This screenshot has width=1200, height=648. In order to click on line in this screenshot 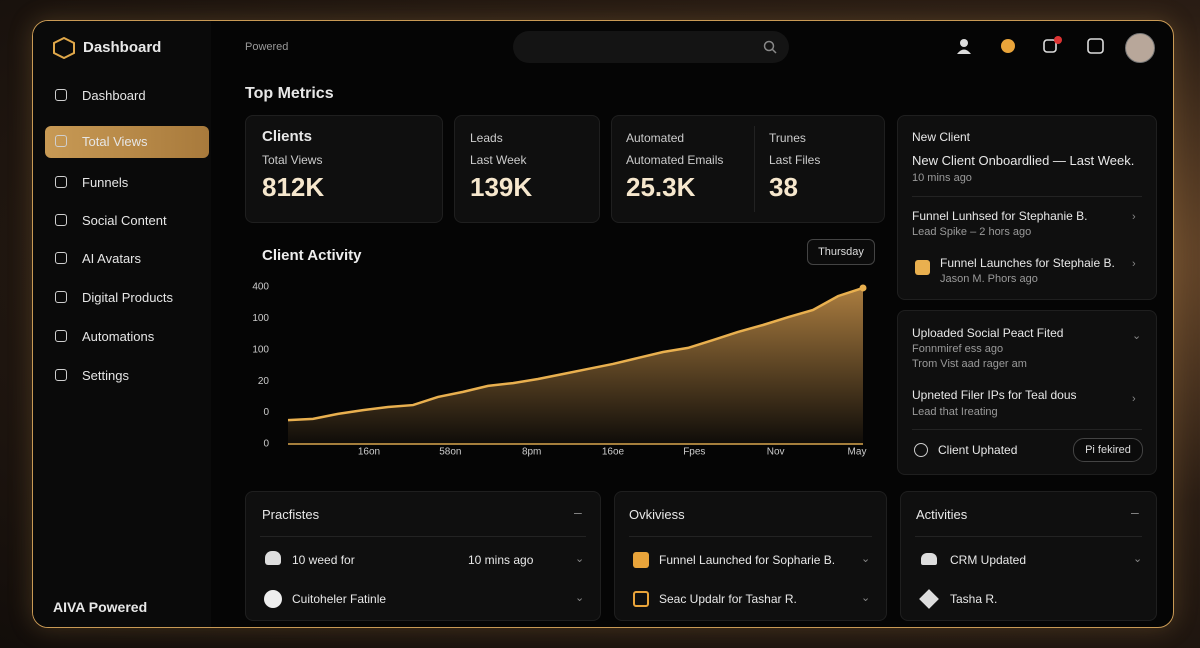, I will do `click(575, 354)`.